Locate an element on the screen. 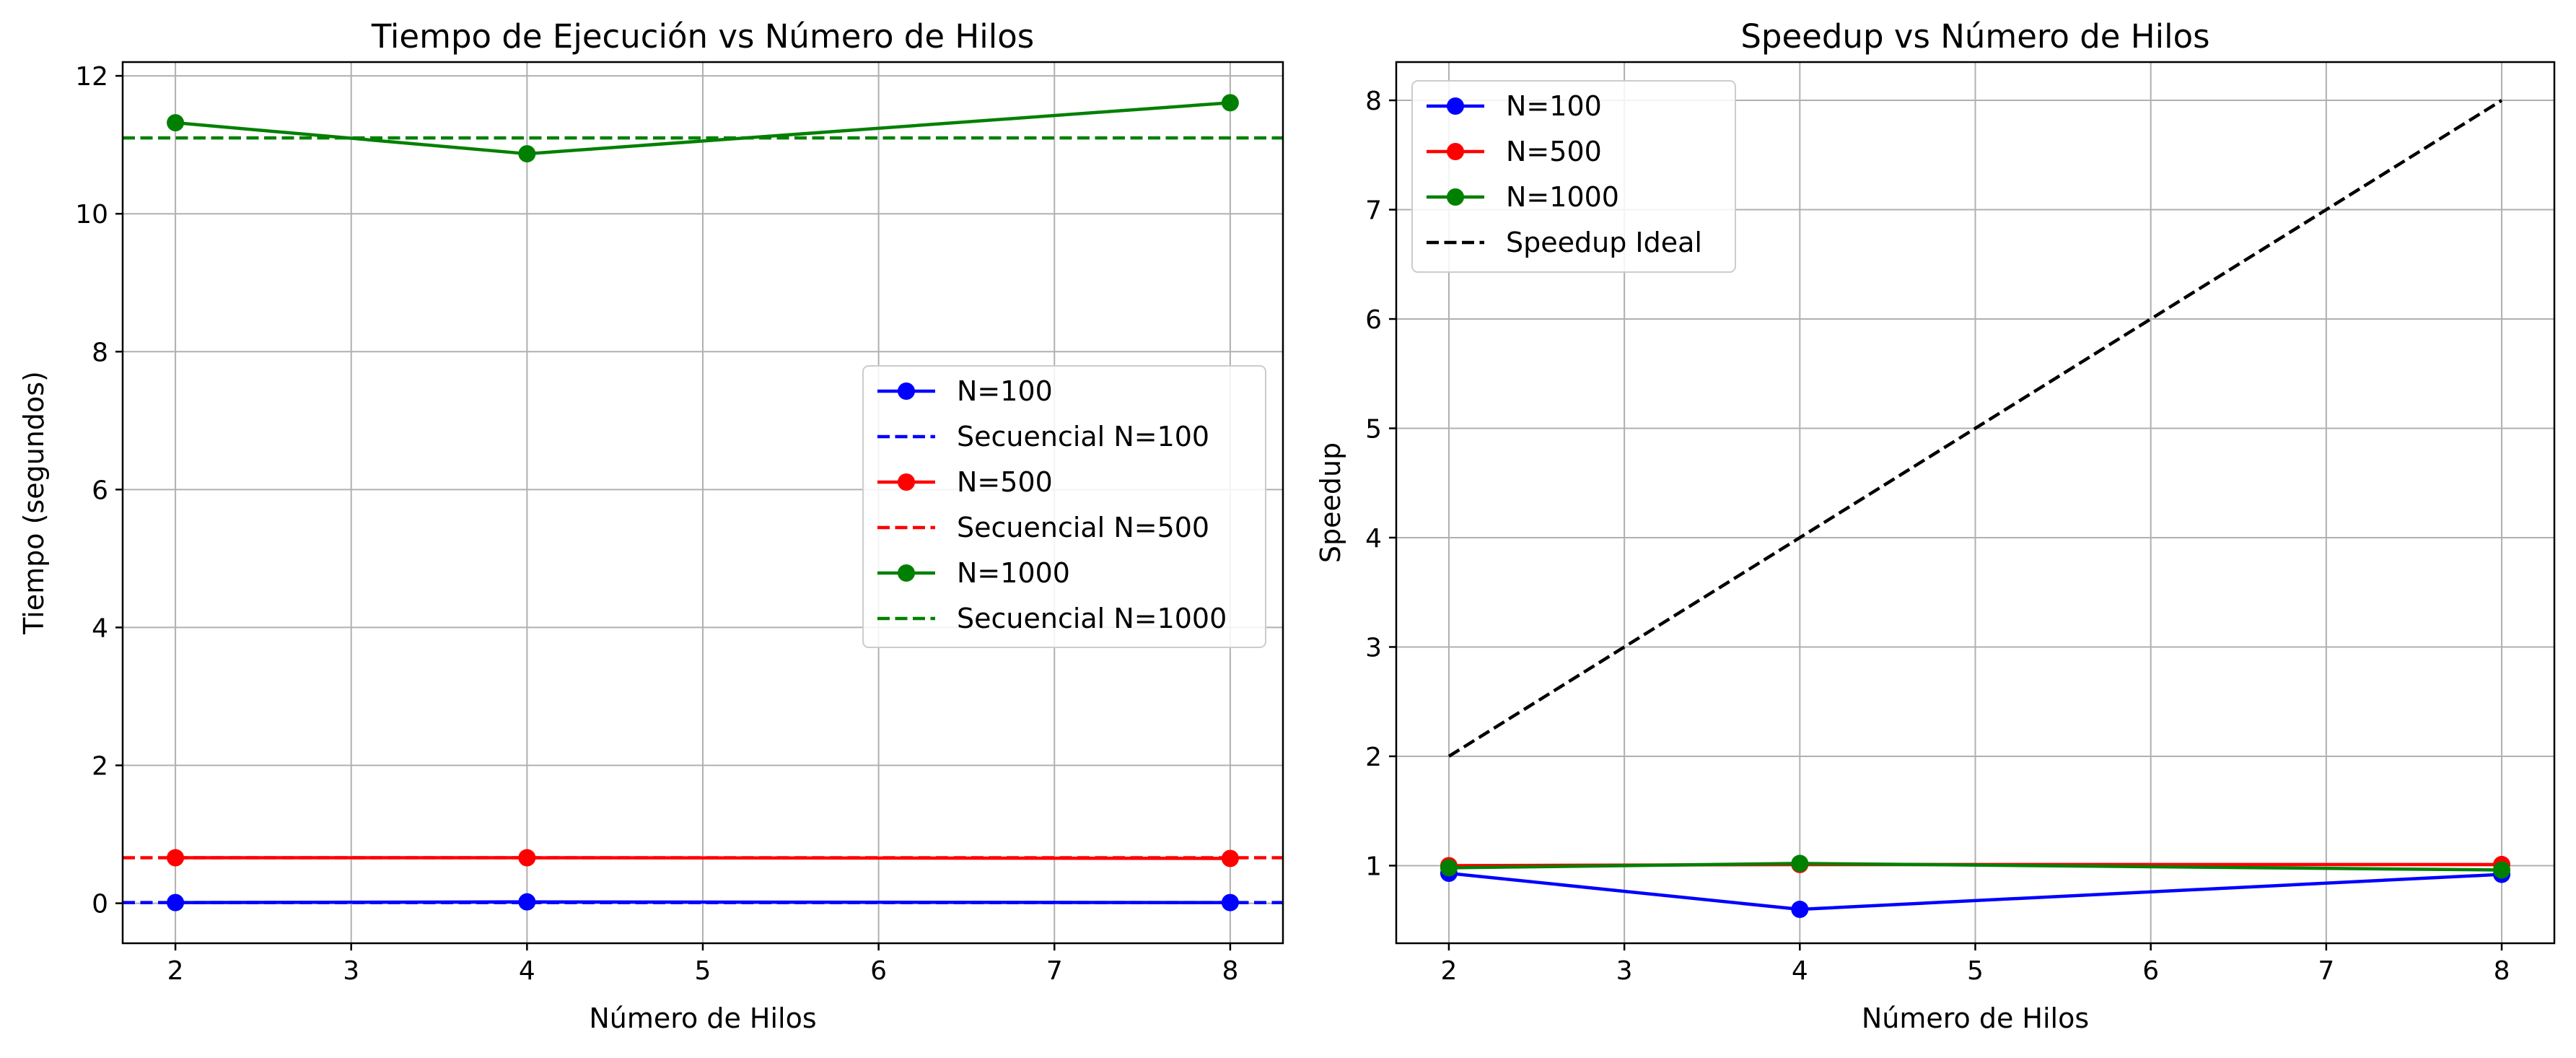  legend-entry: Secuencial N=1000 is located at coordinates (1052, 618).